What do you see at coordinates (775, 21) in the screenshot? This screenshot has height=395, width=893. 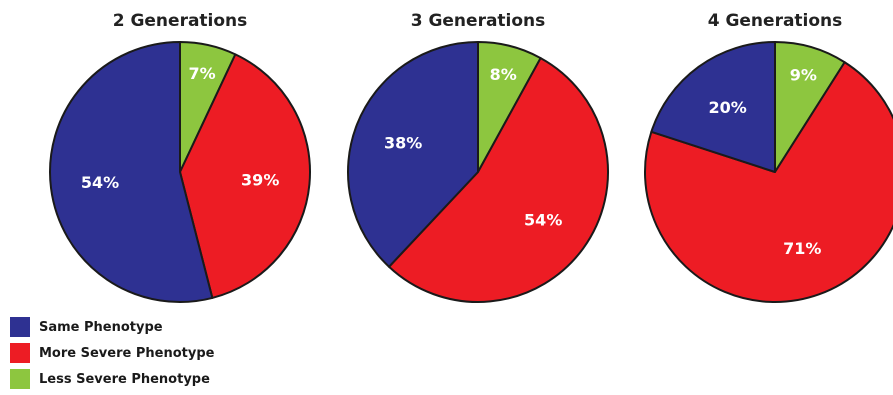 I see `pie-title-3: 4 Generations` at bounding box center [775, 21].